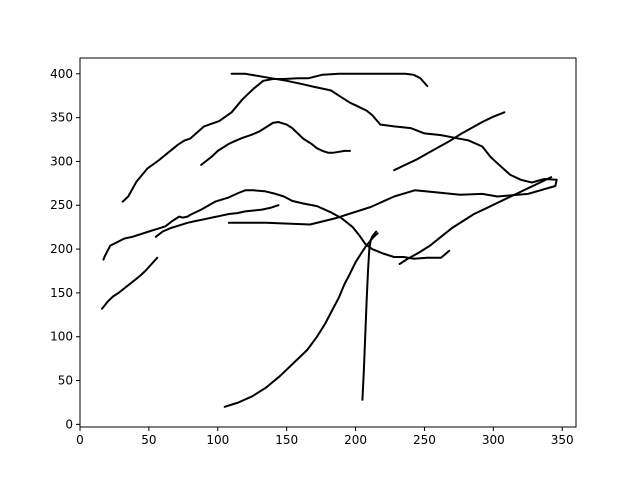 The height and width of the screenshot is (480, 640). What do you see at coordinates (61, 205) in the screenshot?
I see `y-tick-label: 250` at bounding box center [61, 205].